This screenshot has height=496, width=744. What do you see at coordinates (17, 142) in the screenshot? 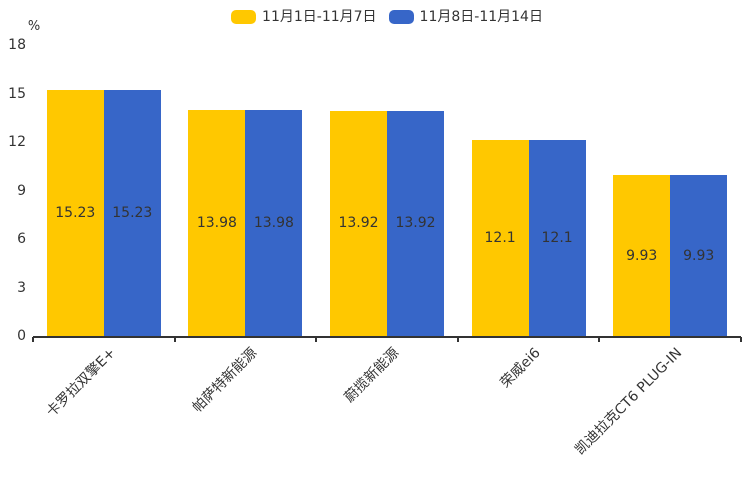
I see `y-tick-label: 12` at bounding box center [17, 142].